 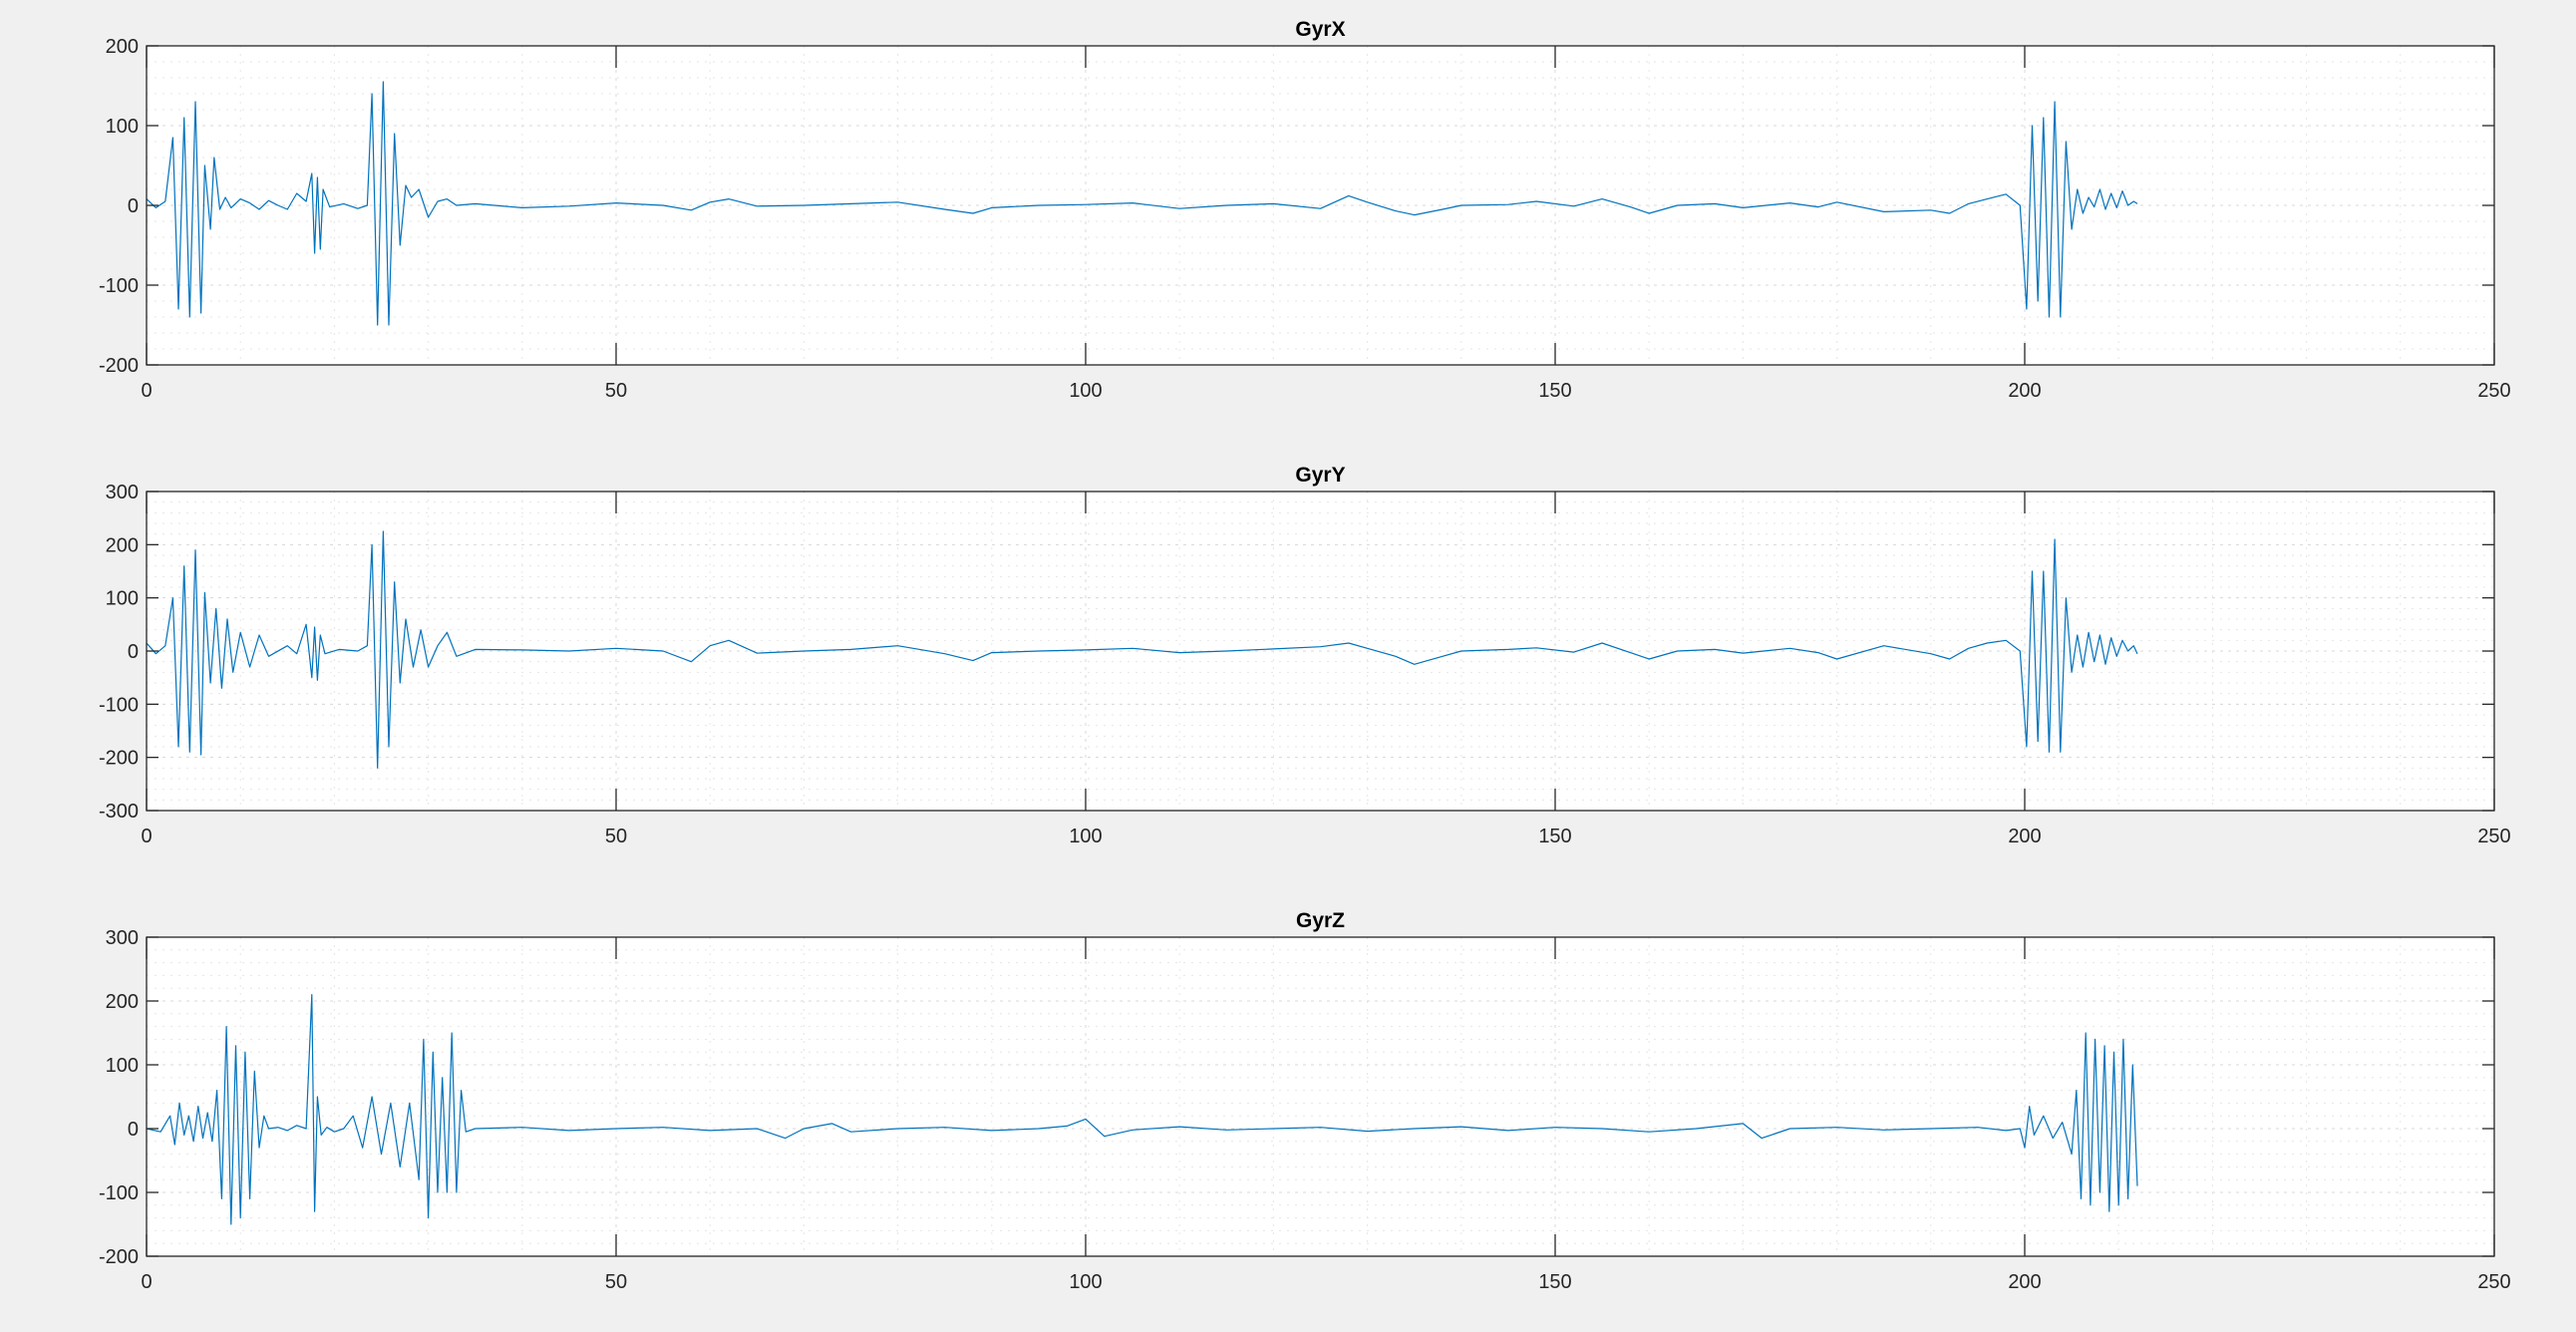 I want to click on y-tick-label: -300, so click(x=119, y=812).